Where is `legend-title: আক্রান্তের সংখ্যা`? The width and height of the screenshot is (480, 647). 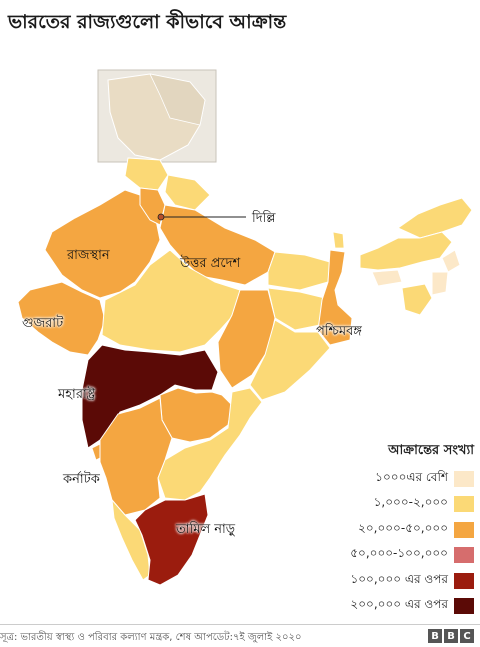
legend-title: আক্রান্তের সংখ্যা is located at coordinates (431, 450).